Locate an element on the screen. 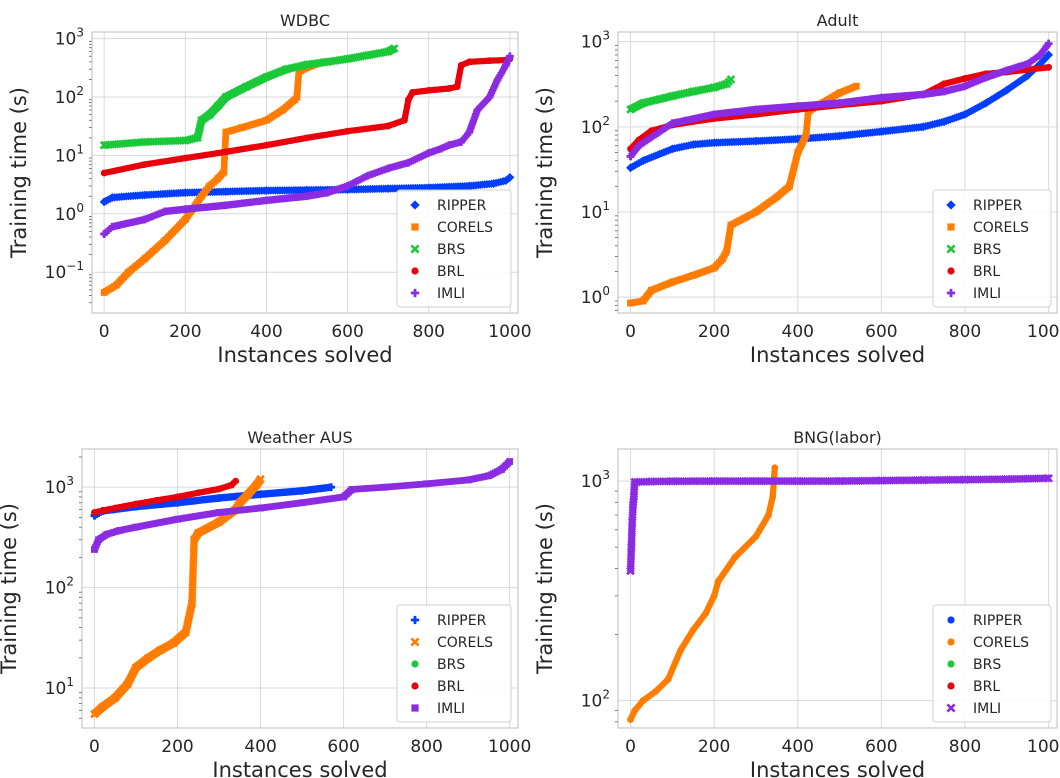  x-axis-label: Instances solved is located at coordinates (304, 355).